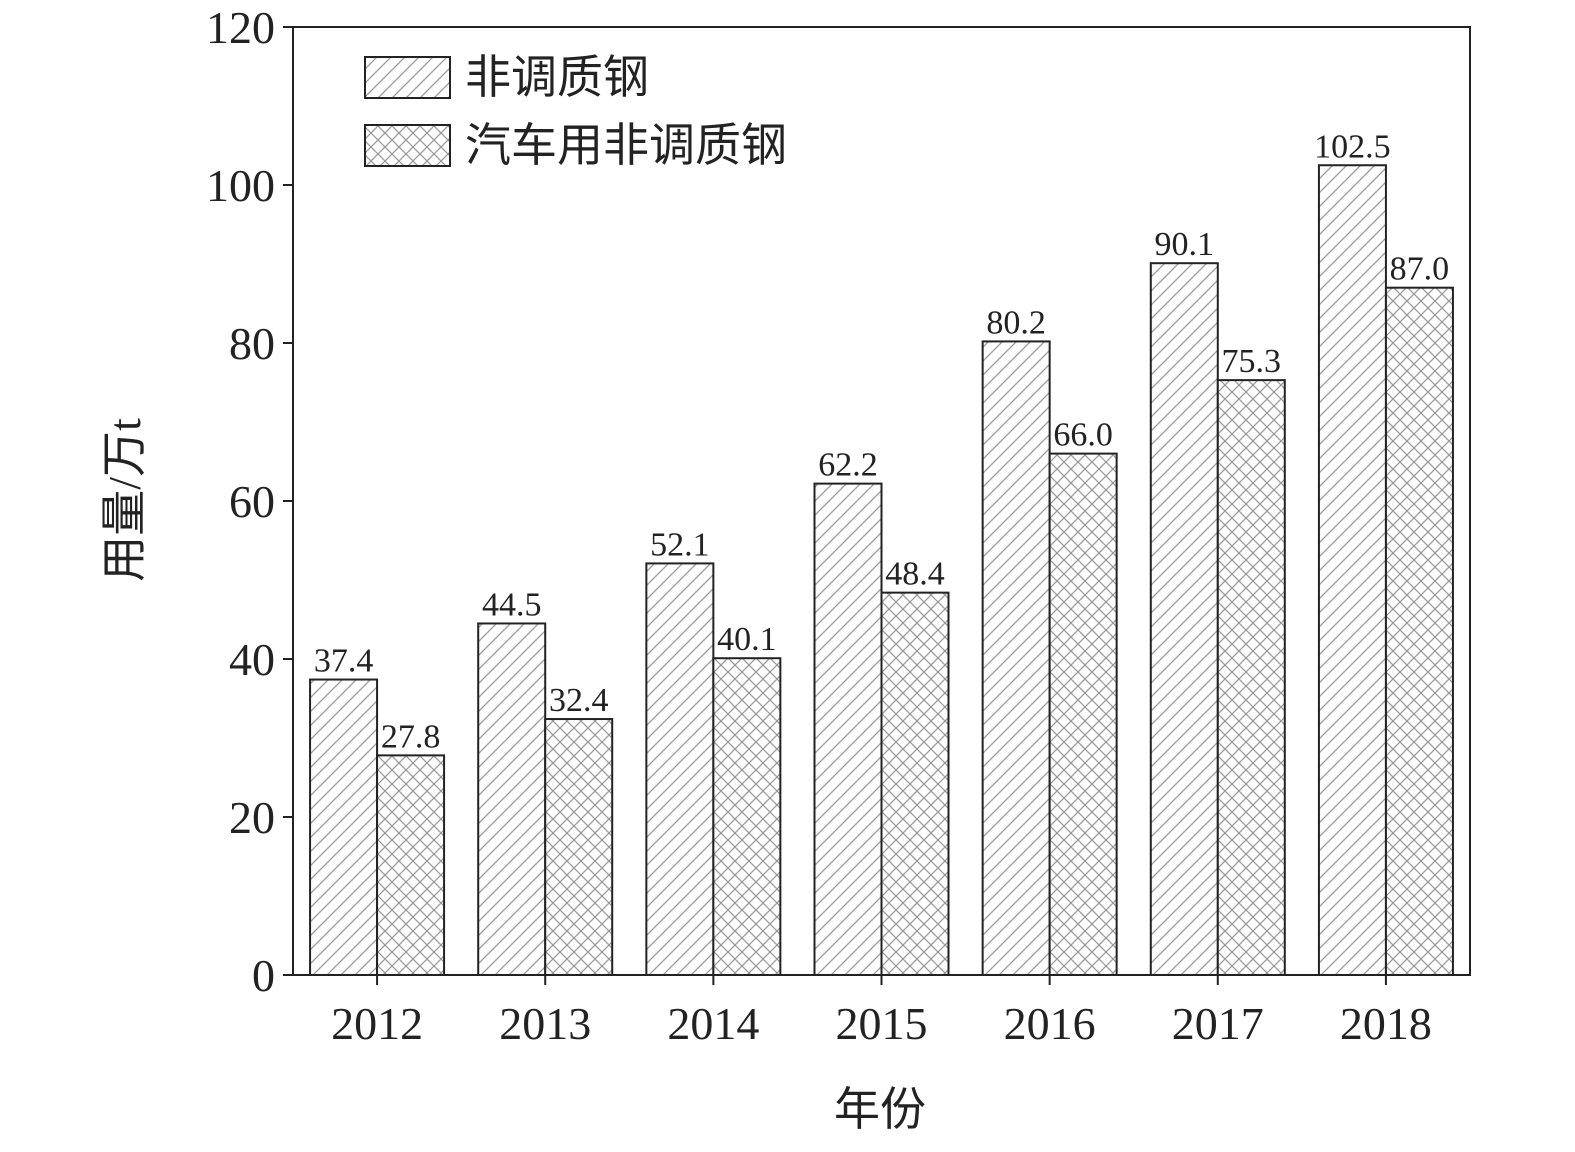 This screenshot has height=1152, width=1575. I want to click on value-label: 75.3, so click(1252, 361).